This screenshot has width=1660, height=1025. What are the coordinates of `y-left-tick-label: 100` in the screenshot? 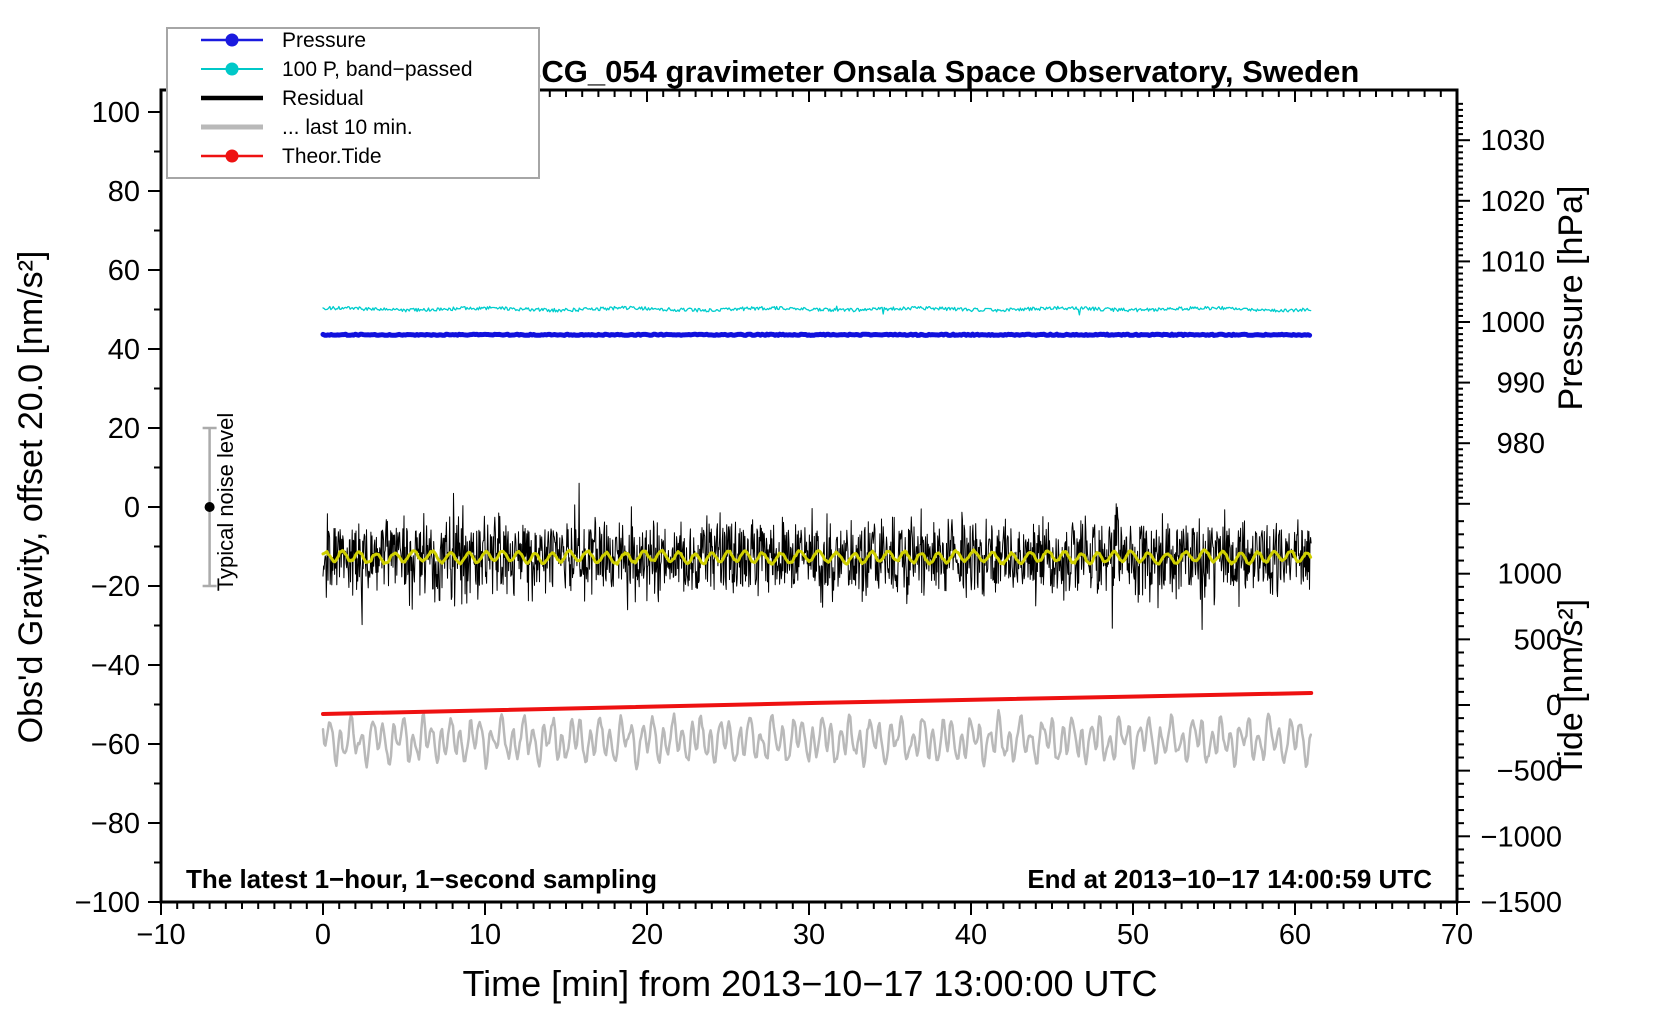 It's located at (116, 113).